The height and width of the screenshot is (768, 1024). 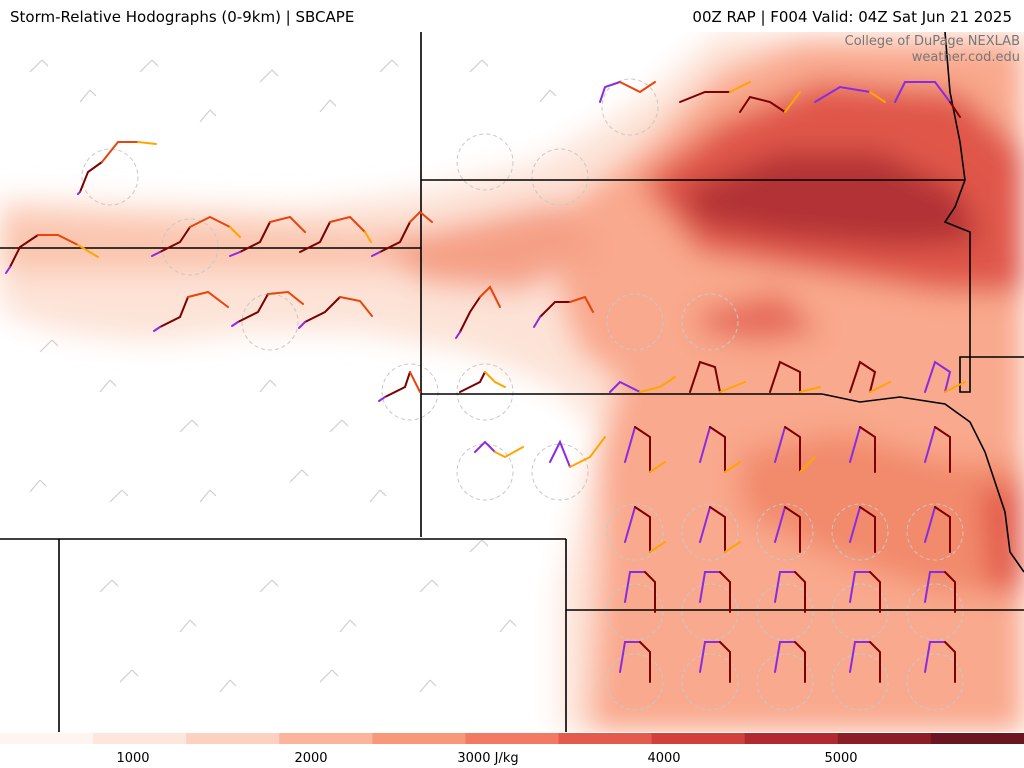 I want to click on hodograph-grid-h, so click(x=787, y=529).